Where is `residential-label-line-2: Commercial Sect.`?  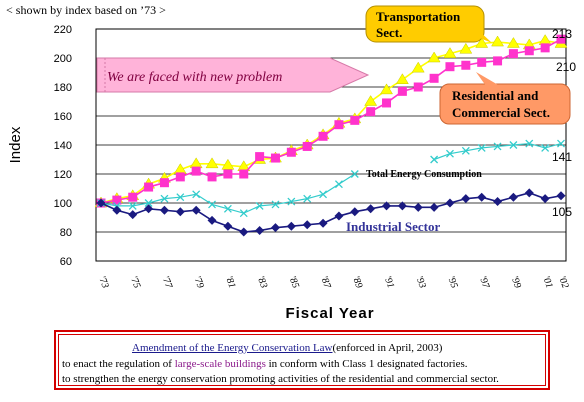 residential-label-line-2: Commercial Sect. is located at coordinates (501, 112).